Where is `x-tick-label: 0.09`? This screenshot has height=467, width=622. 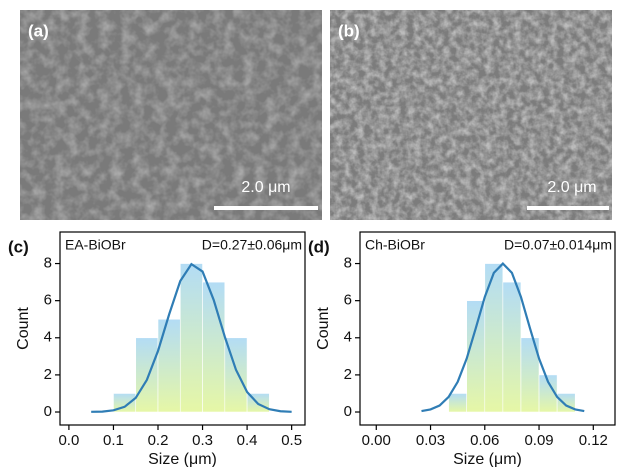
x-tick-label: 0.09 is located at coordinates (538, 440).